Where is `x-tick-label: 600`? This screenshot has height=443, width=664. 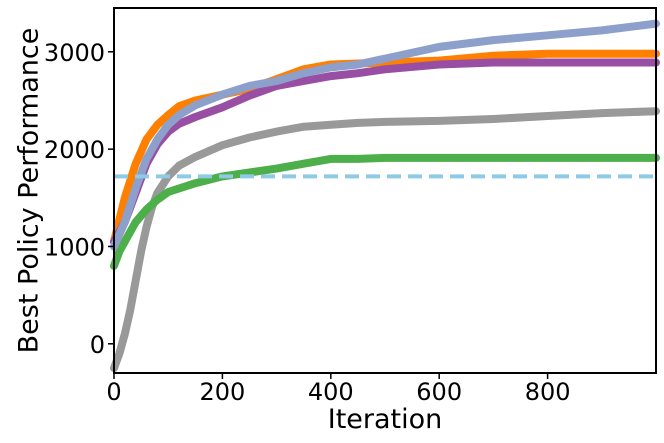 x-tick-label: 600 is located at coordinates (439, 392).